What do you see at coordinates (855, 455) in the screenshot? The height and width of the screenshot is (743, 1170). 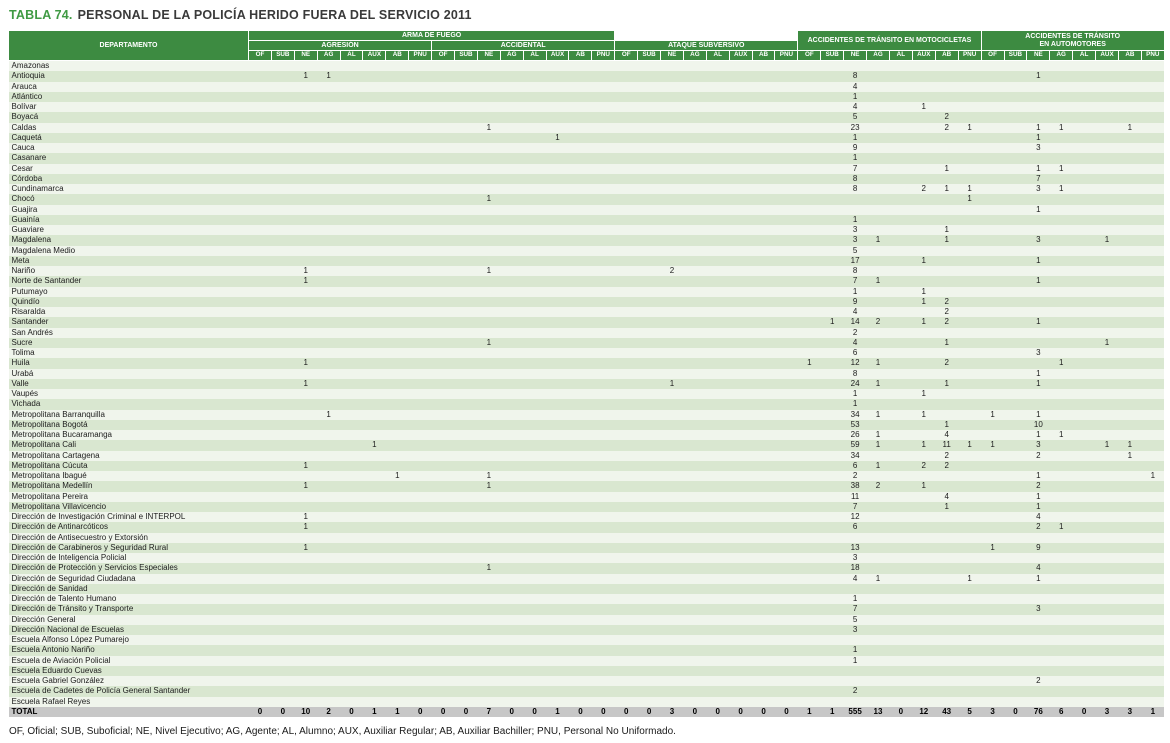 I see `value-cell: 34` at bounding box center [855, 455].